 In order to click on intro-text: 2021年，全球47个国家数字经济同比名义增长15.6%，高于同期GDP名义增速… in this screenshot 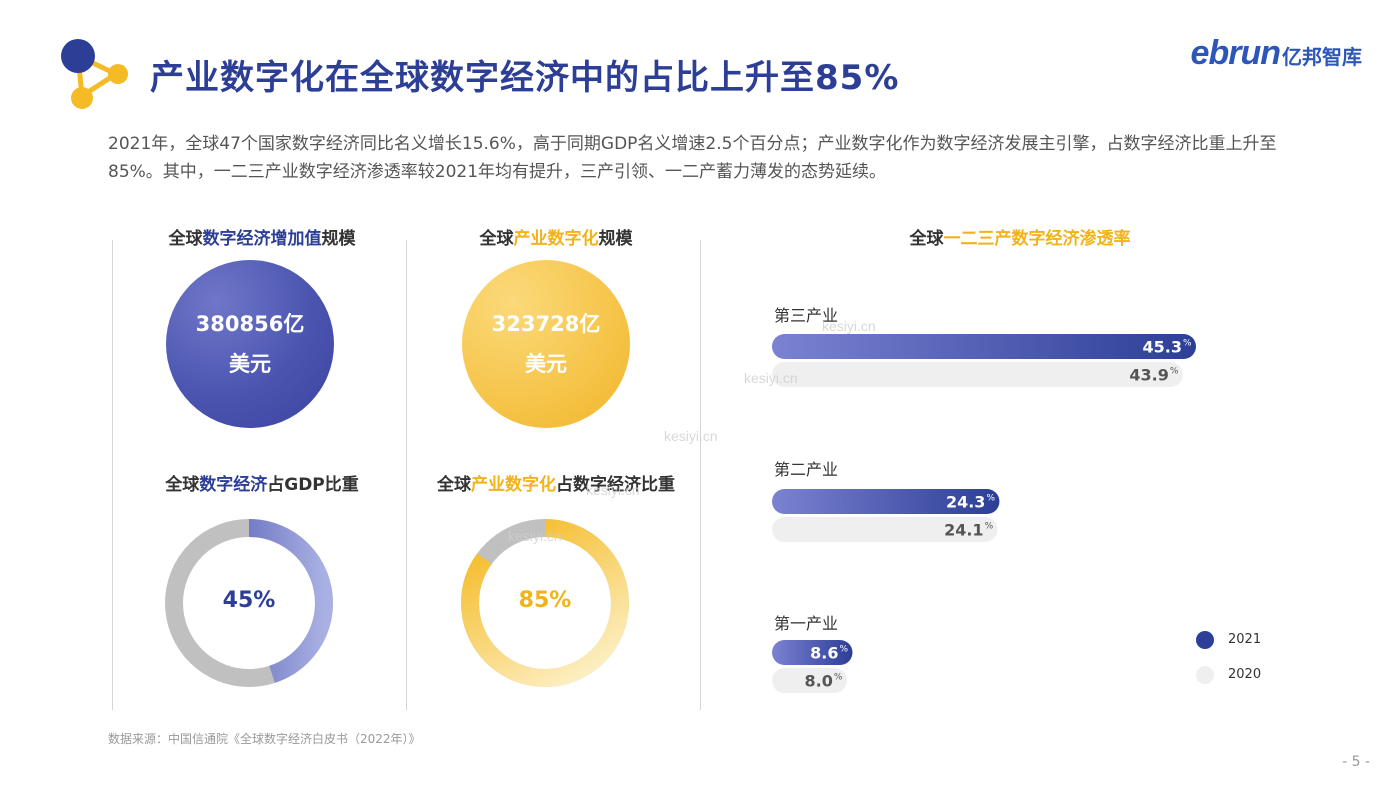, I will do `click(692, 158)`.